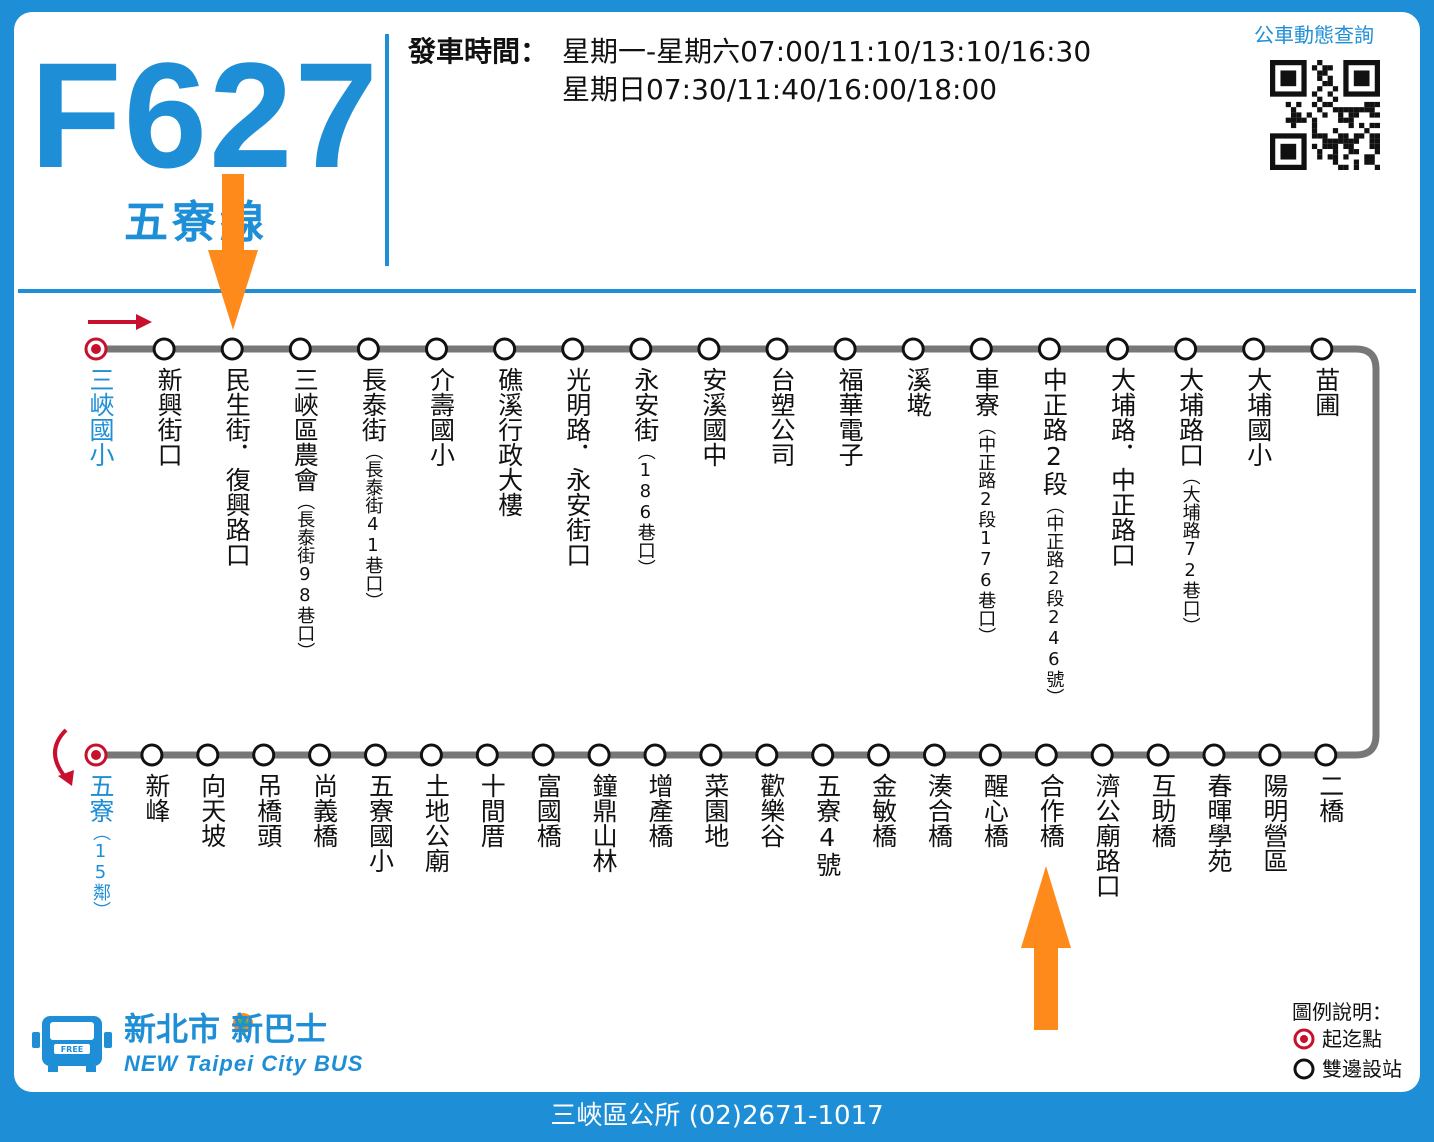 Image resolution: width=1434 pixels, height=1142 pixels. What do you see at coordinates (492, 810) in the screenshot?
I see `stop-name: 十間厝` at bounding box center [492, 810].